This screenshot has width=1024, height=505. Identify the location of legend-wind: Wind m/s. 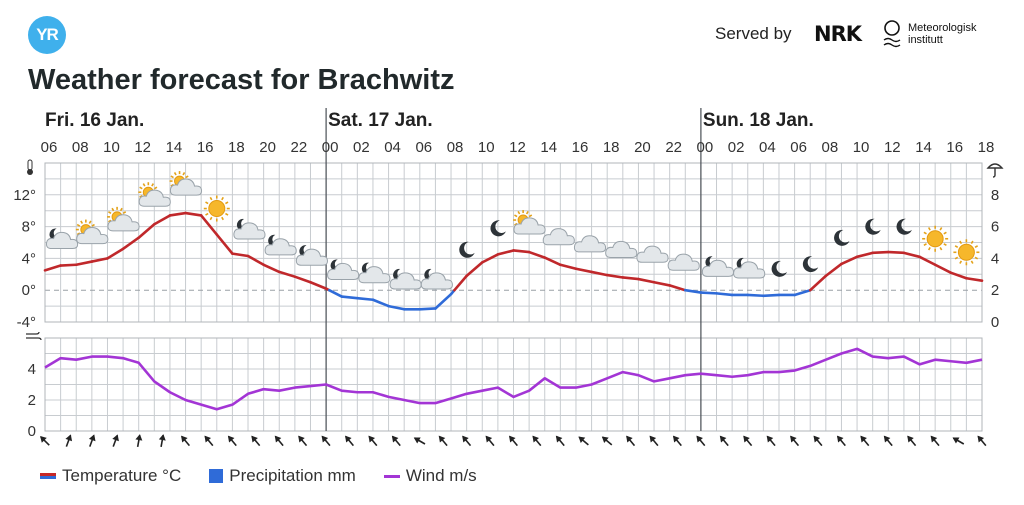
(430, 476).